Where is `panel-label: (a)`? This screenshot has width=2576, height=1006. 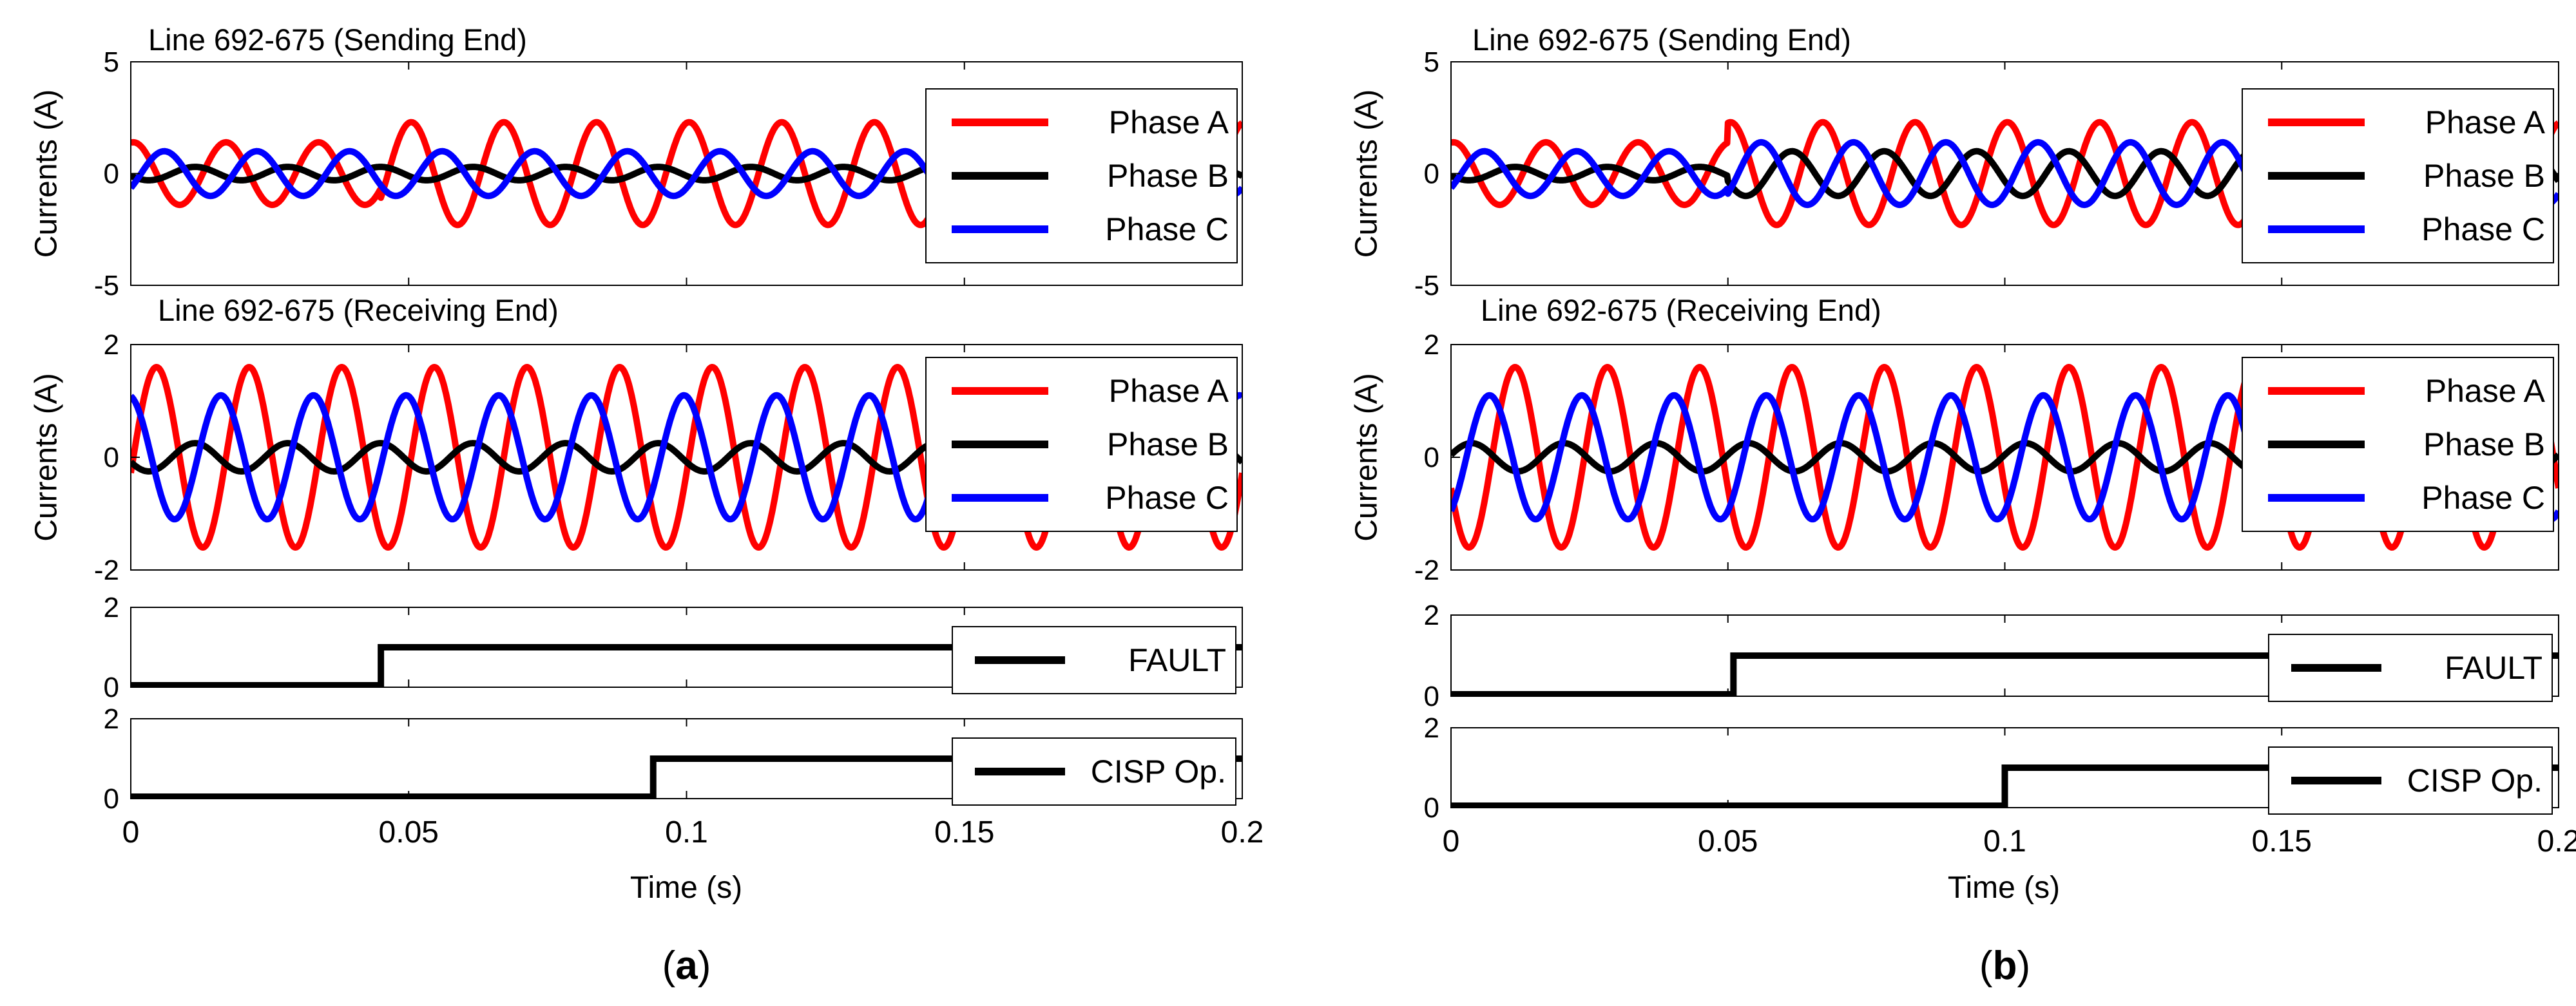
panel-label: (a) is located at coordinates (686, 966).